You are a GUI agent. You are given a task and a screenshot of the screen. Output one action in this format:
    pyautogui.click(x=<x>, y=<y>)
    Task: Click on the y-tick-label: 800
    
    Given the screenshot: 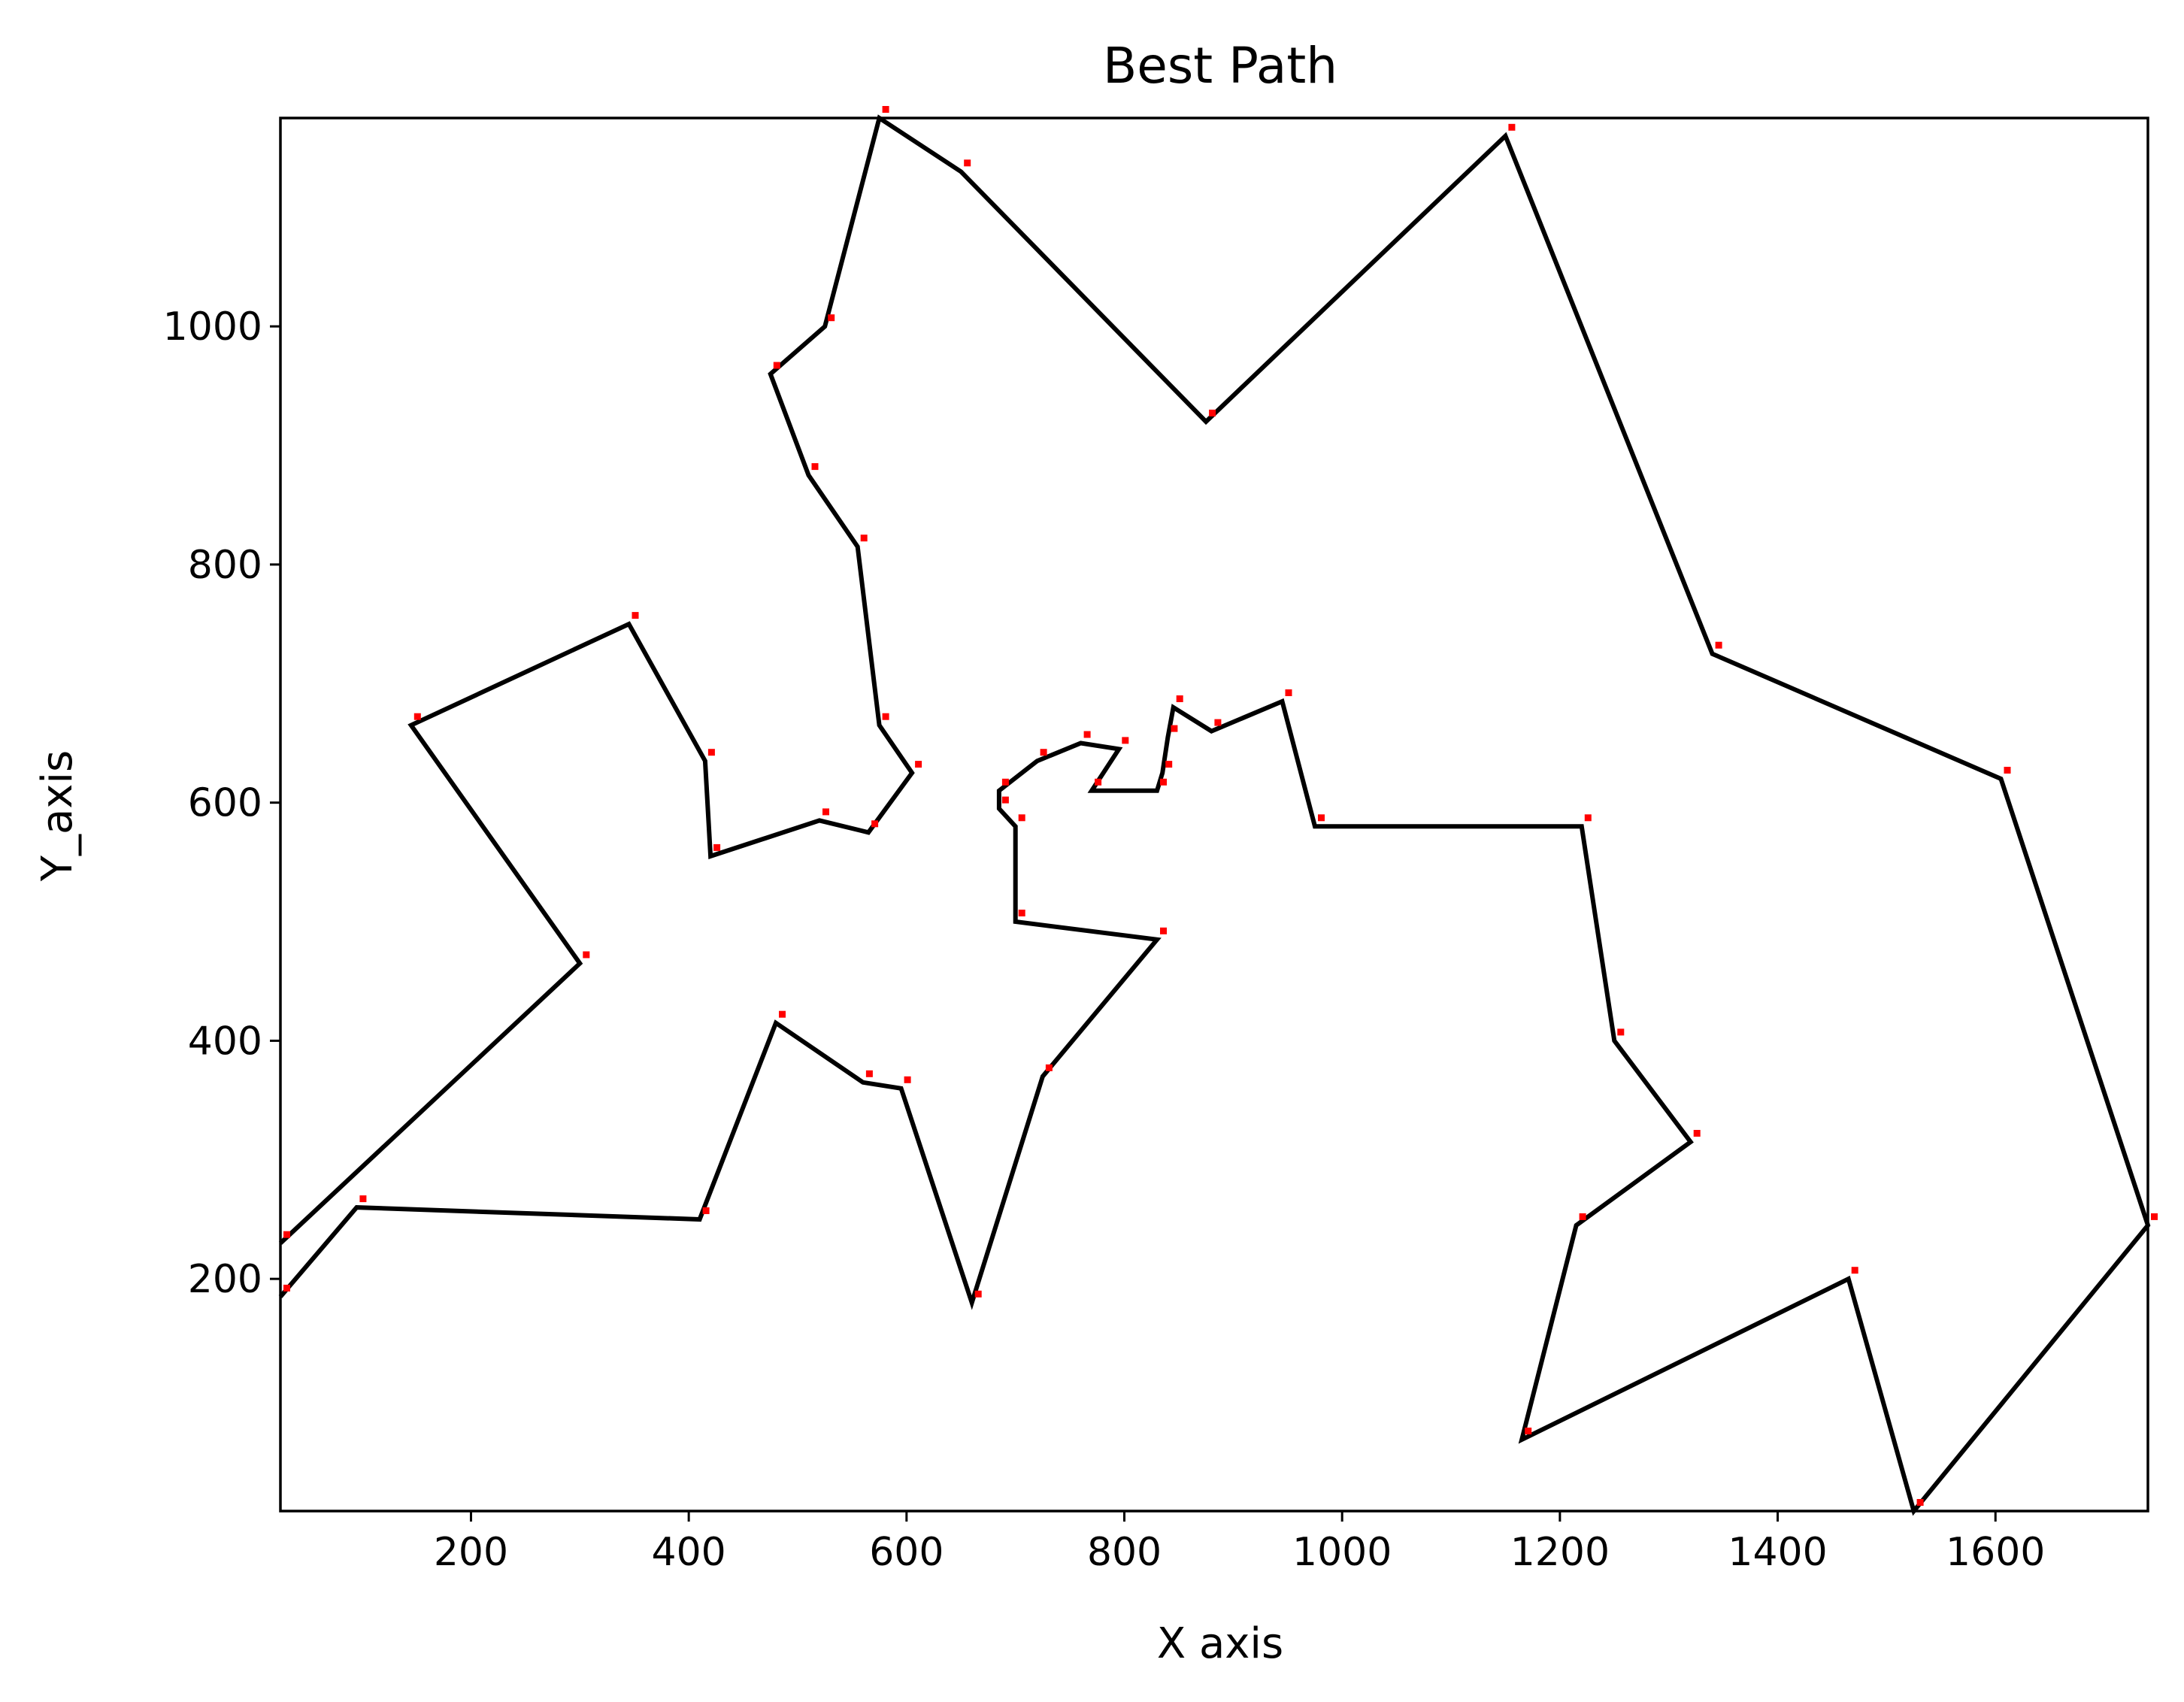 What is the action you would take?
    pyautogui.click(x=225, y=565)
    